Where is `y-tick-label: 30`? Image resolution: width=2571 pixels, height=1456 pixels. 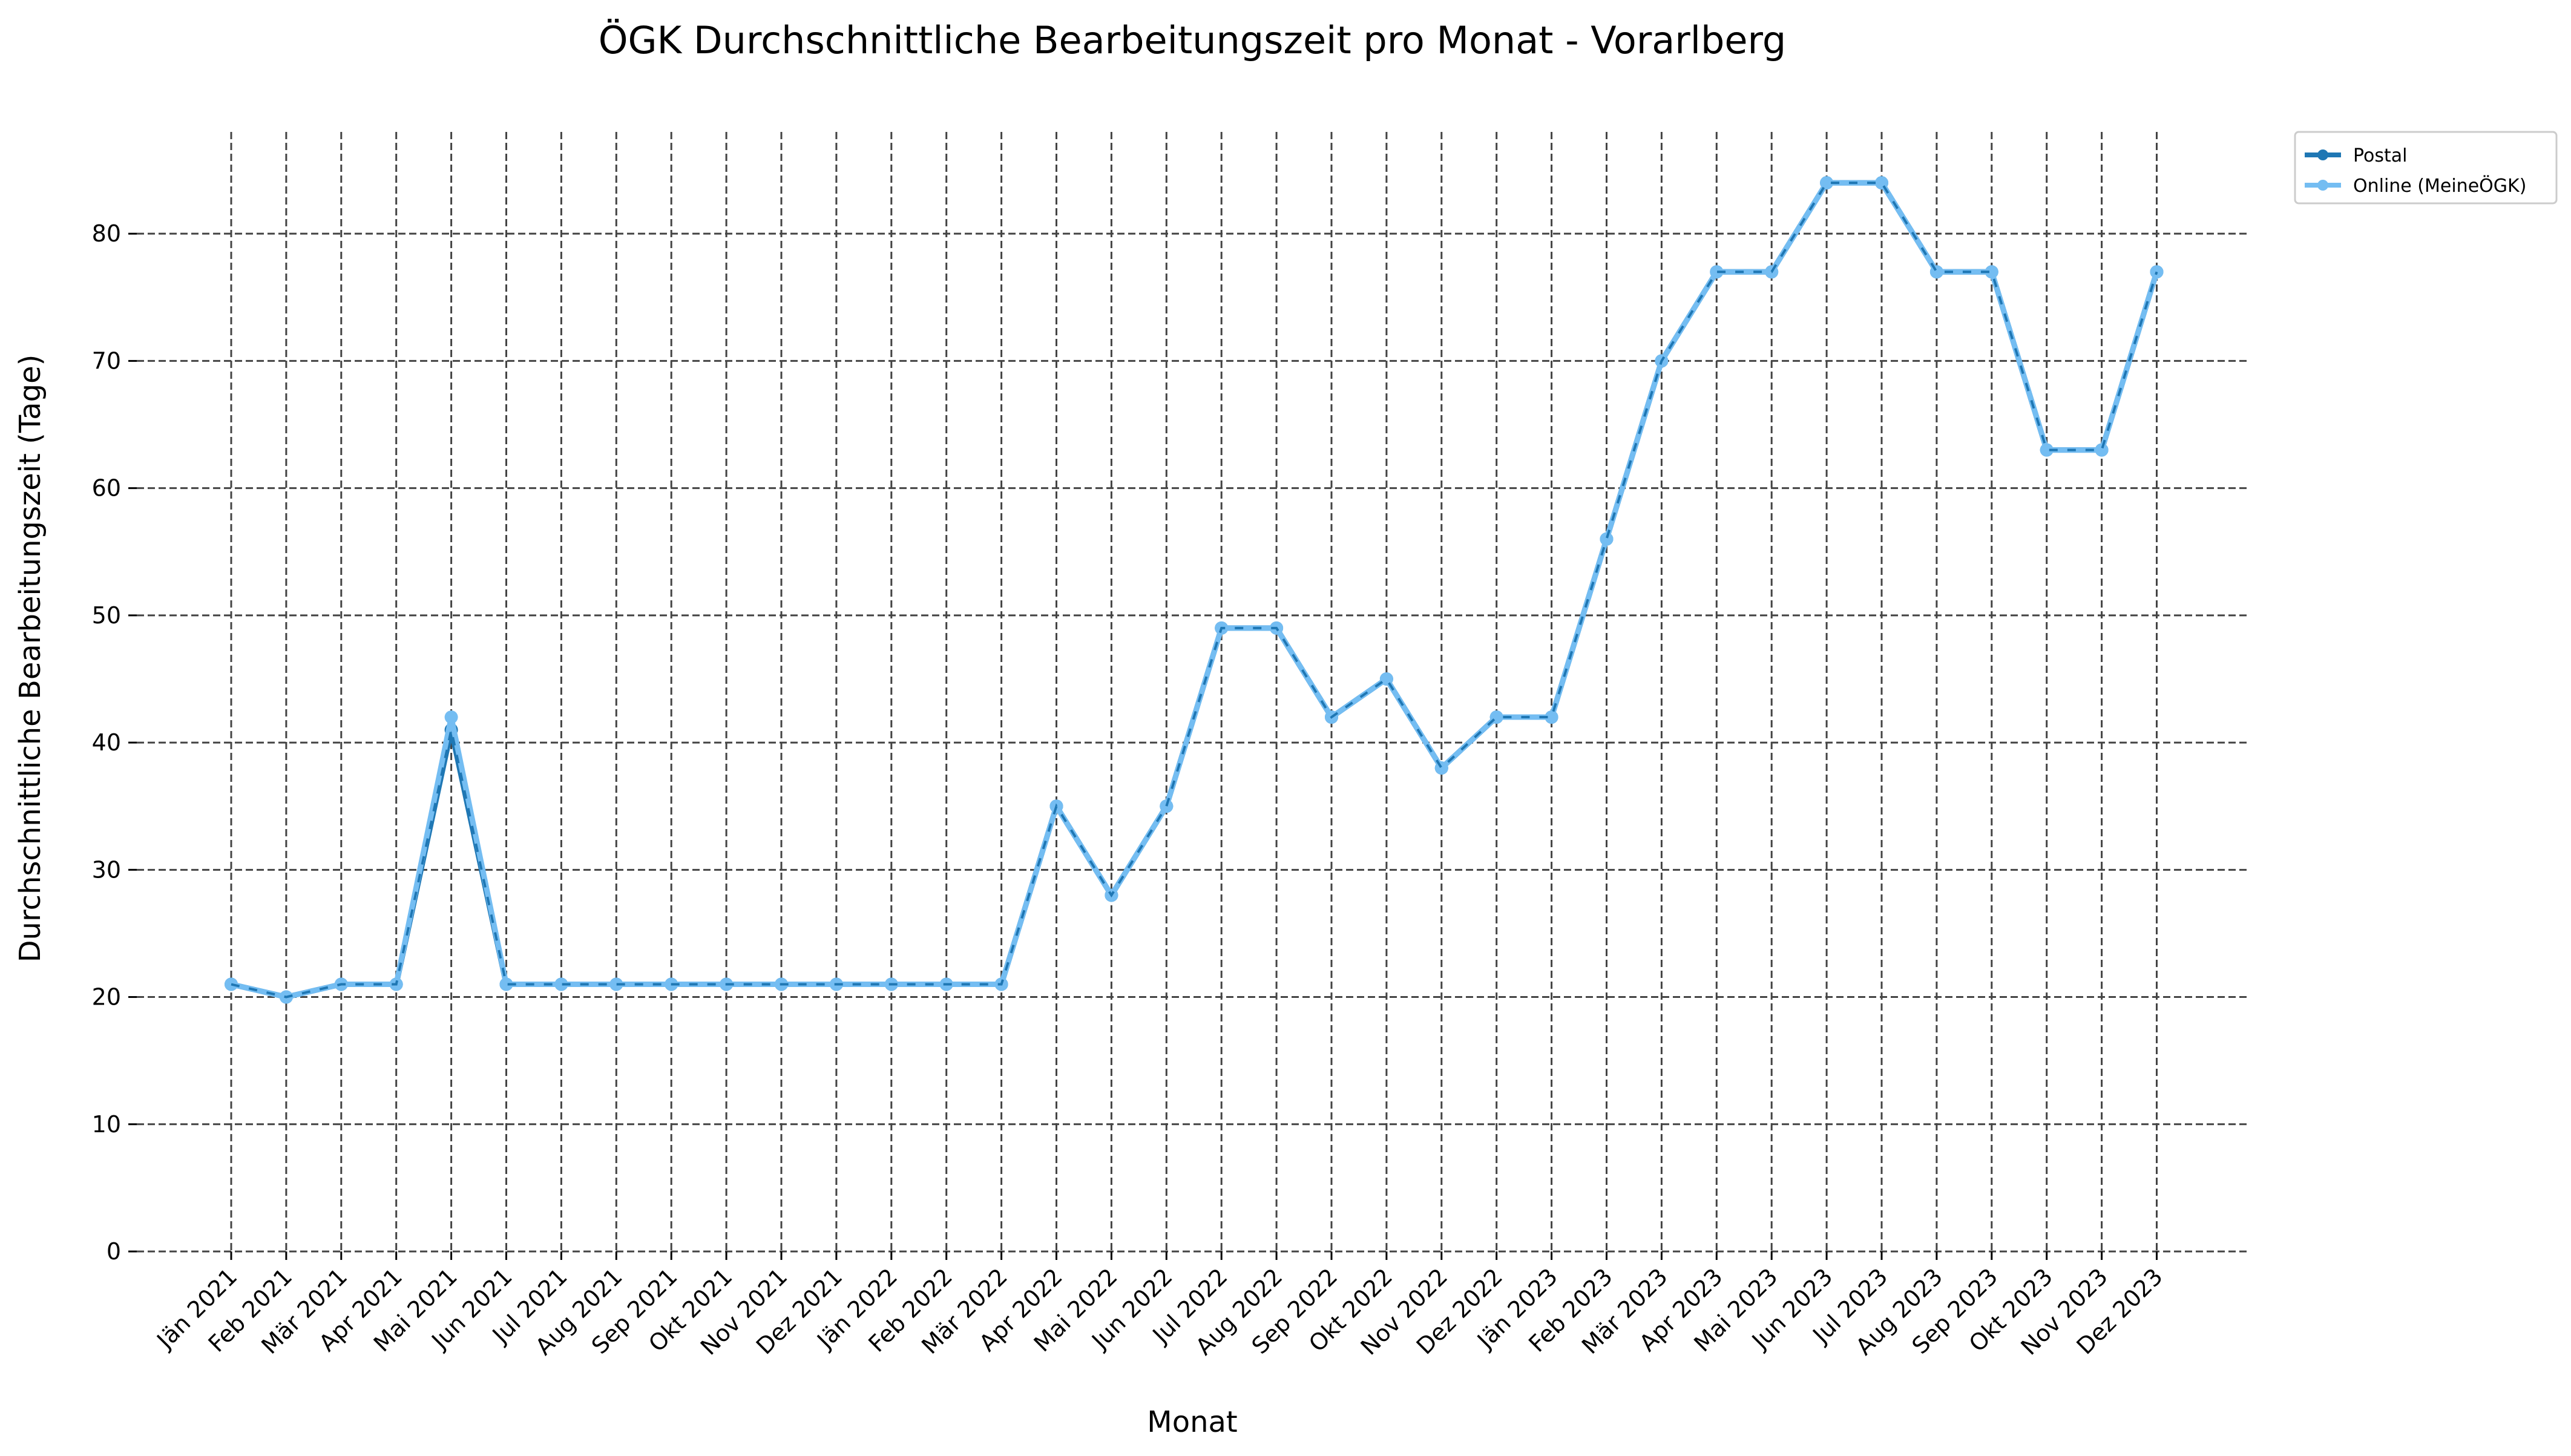
y-tick-label: 30 is located at coordinates (106, 869).